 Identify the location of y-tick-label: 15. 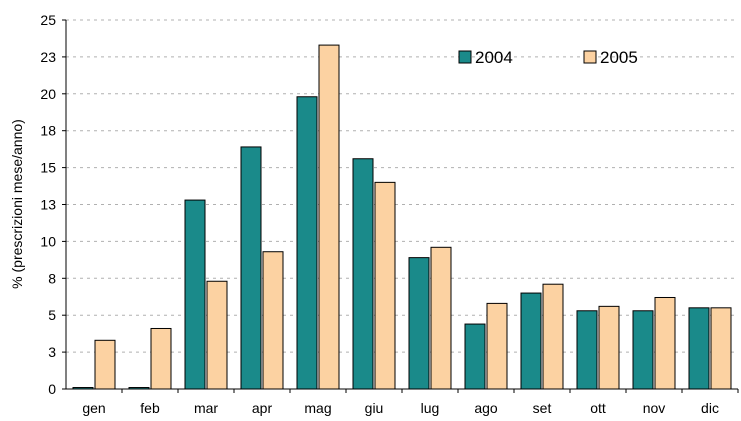
(48, 168).